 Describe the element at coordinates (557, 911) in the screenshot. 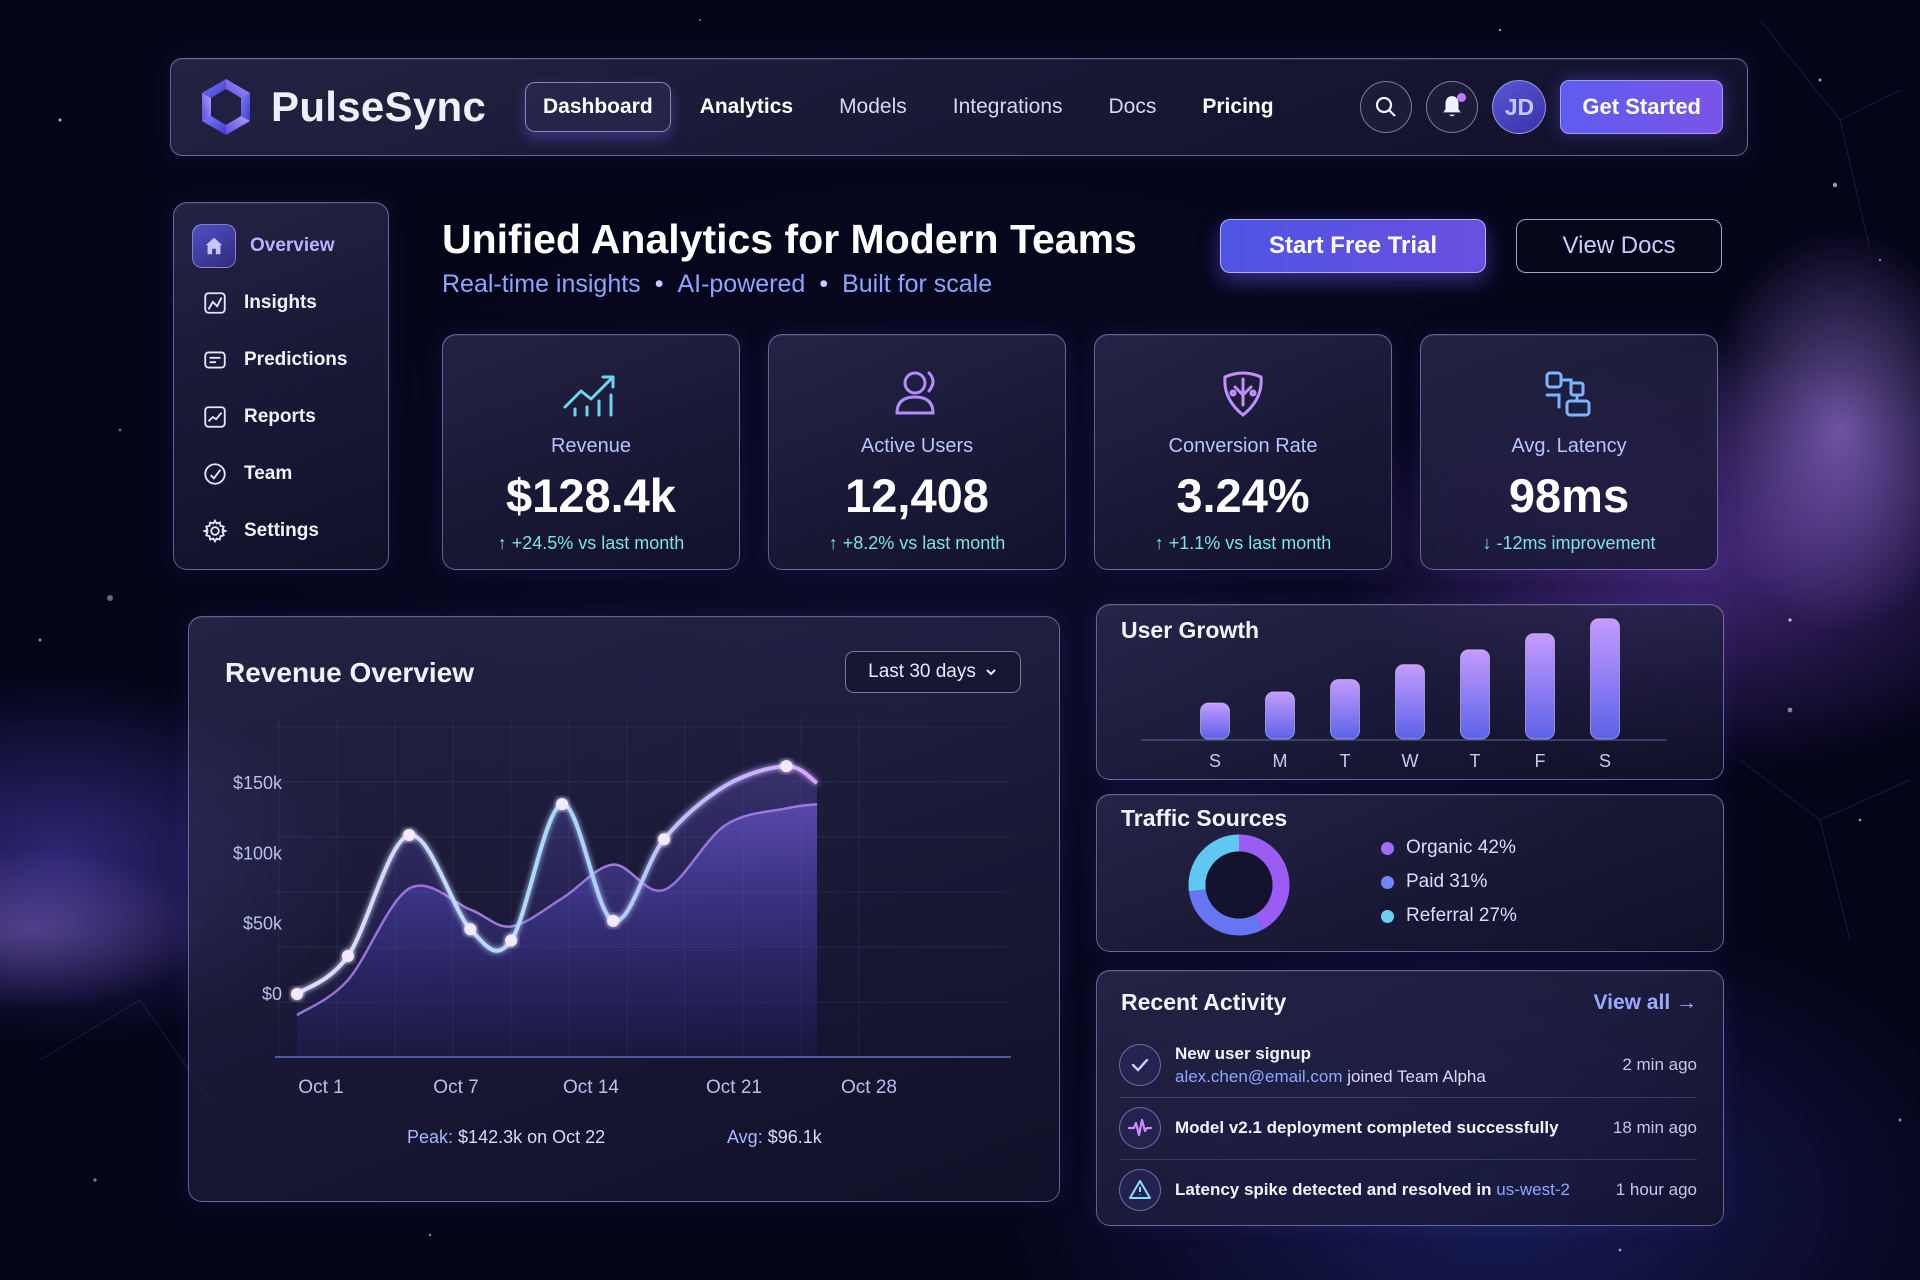

I see `primary-series-area` at that location.